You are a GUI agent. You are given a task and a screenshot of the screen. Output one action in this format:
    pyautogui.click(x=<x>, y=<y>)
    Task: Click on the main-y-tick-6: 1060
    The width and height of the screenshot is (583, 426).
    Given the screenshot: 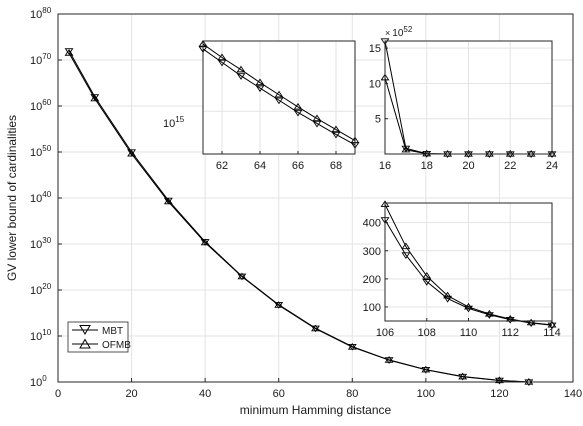 What is the action you would take?
    pyautogui.click(x=41, y=105)
    